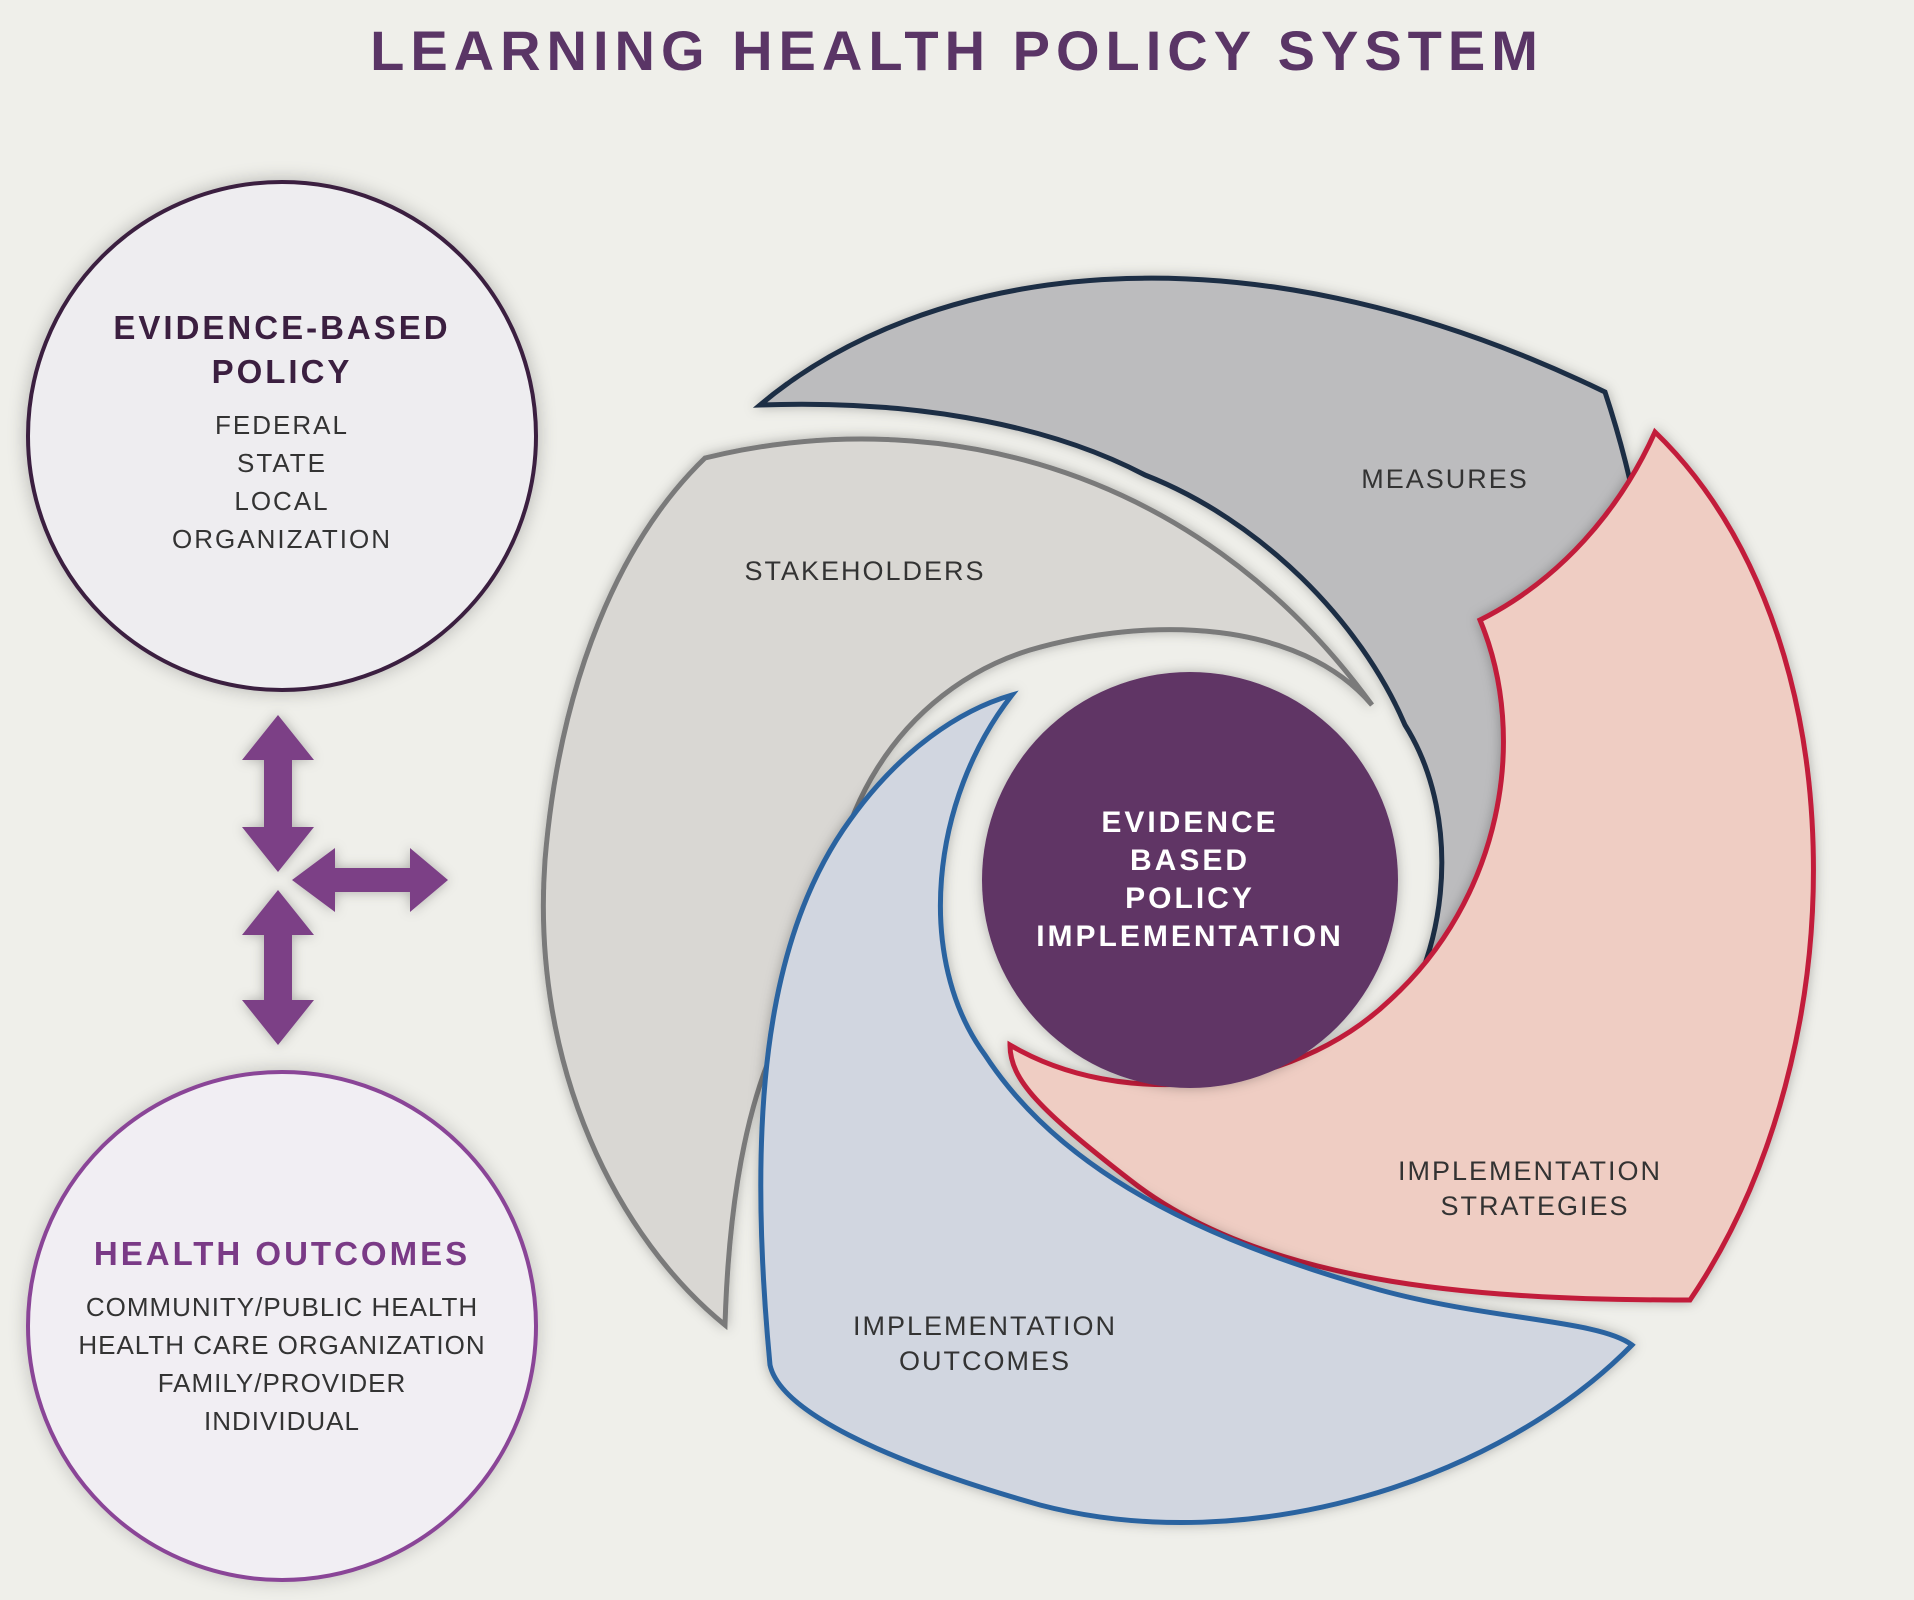  Describe the element at coordinates (332, 880) in the screenshot. I see `arrow-left-icon` at that location.